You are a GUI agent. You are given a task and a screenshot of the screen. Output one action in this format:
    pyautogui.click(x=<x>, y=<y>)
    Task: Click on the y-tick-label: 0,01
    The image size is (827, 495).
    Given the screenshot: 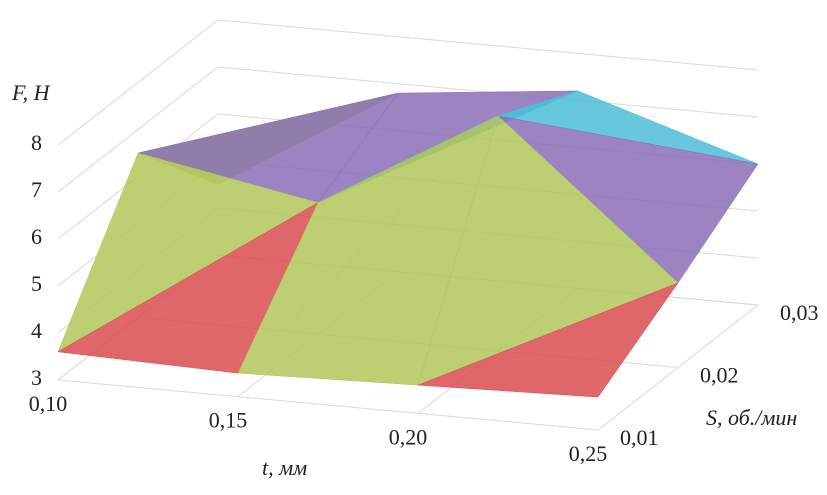 What is the action you would take?
    pyautogui.click(x=639, y=437)
    